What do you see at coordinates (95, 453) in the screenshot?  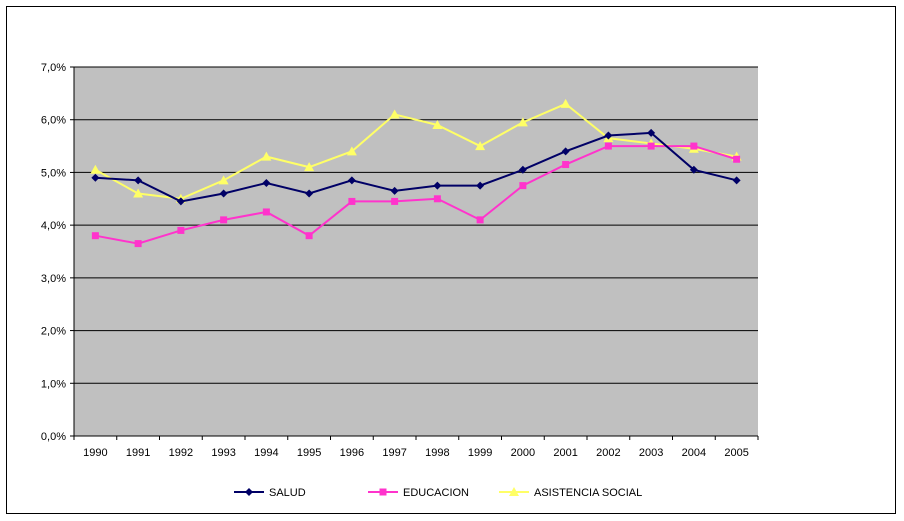 I see `x-tick-label: 1990` at bounding box center [95, 453].